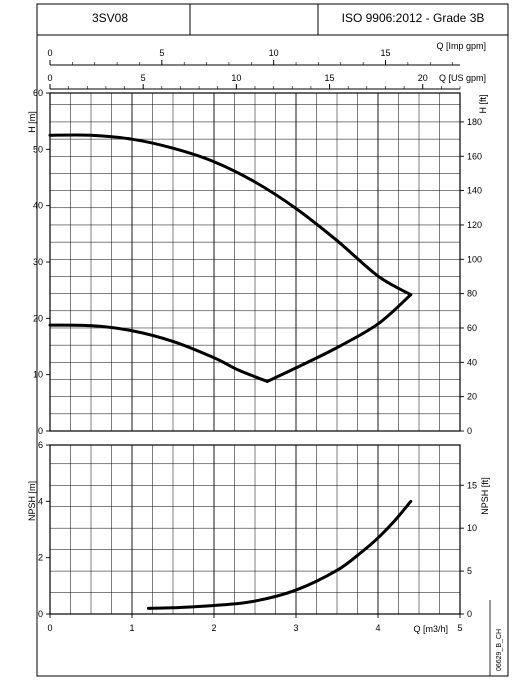  I want to click on x-tick-label: 2, so click(213, 628).